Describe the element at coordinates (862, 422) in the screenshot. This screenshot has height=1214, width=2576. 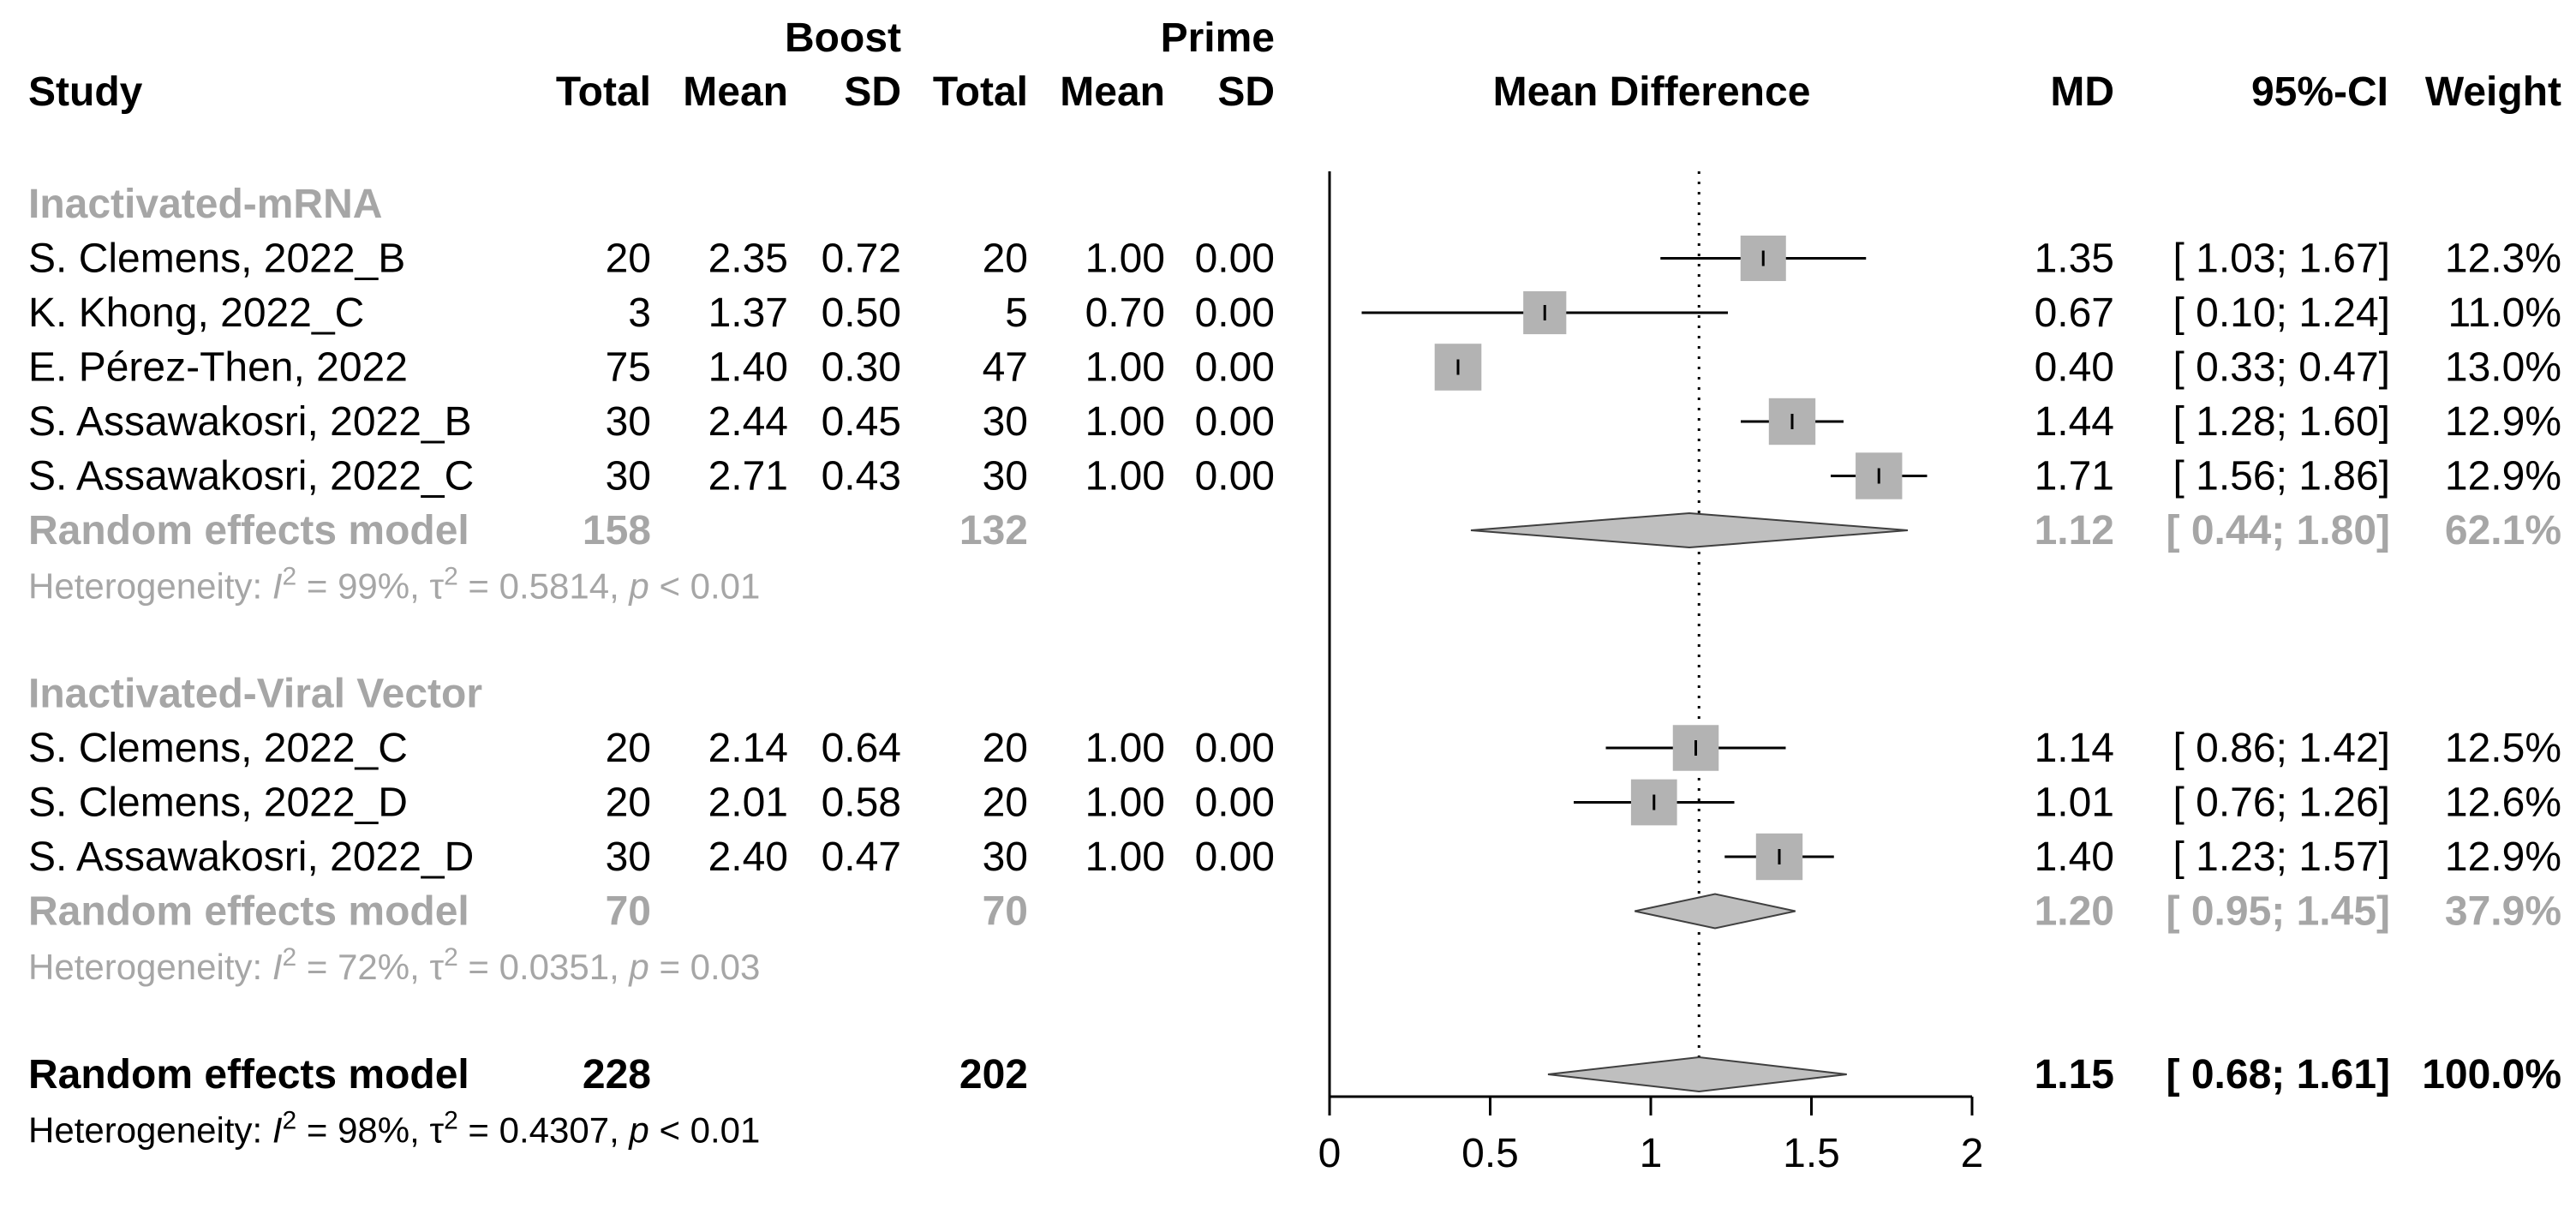
I see `boost-sd: 0.45` at that location.